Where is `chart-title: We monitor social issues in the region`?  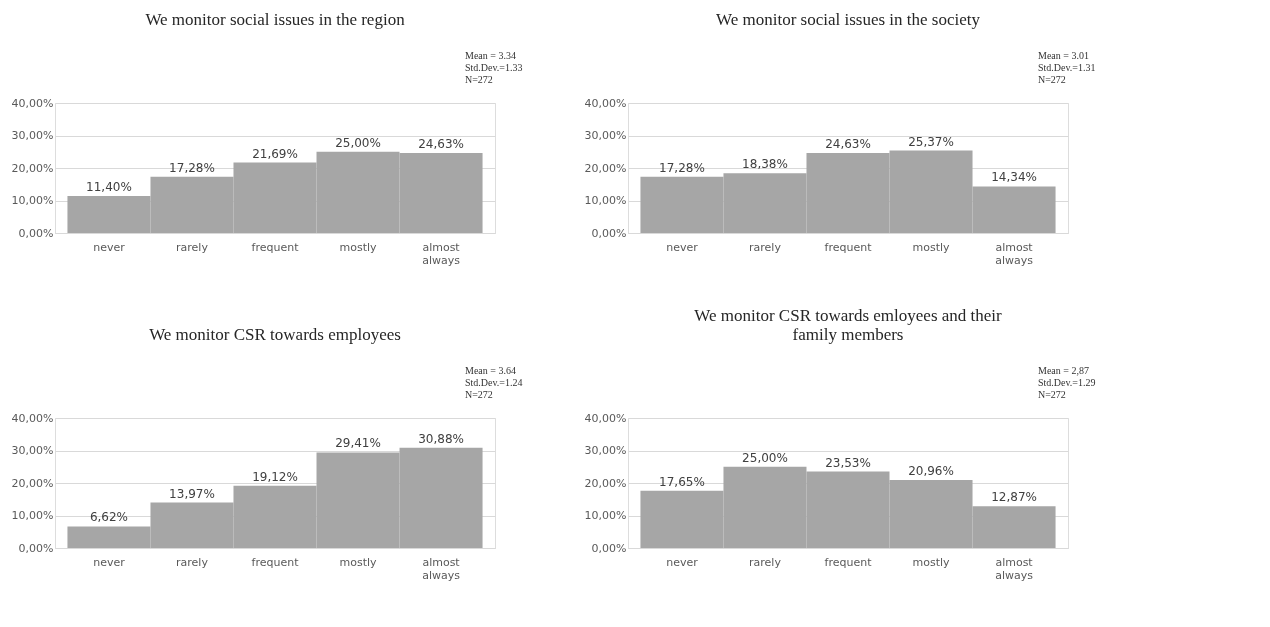 chart-title: We monitor social issues in the region is located at coordinates (275, 19).